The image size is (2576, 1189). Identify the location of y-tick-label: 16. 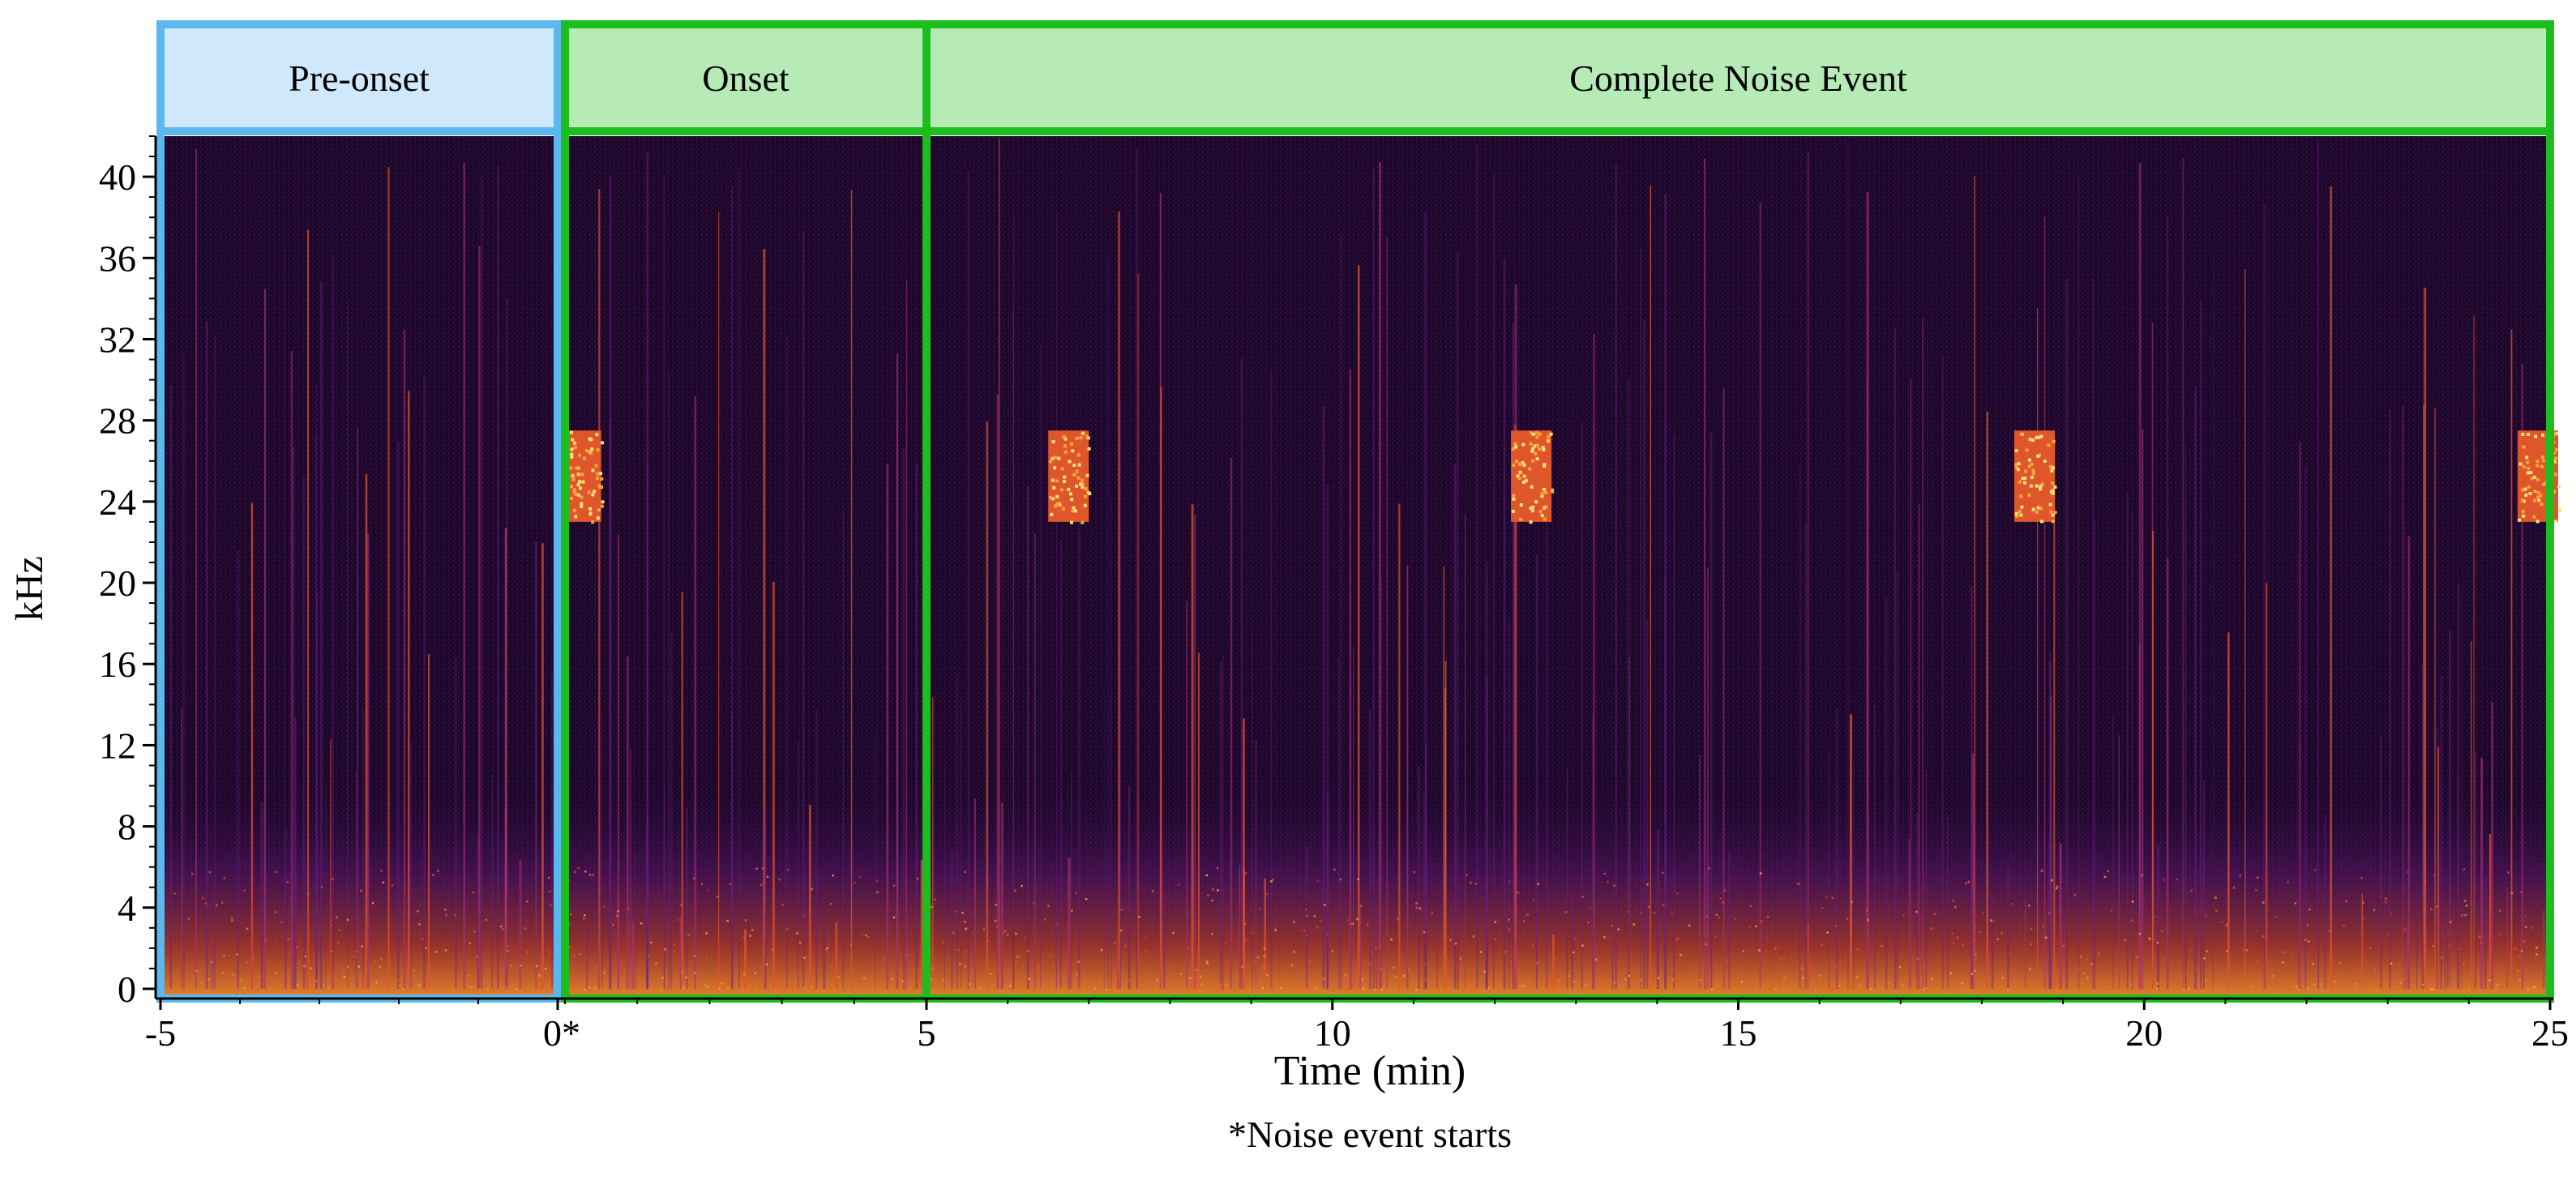
(117, 664).